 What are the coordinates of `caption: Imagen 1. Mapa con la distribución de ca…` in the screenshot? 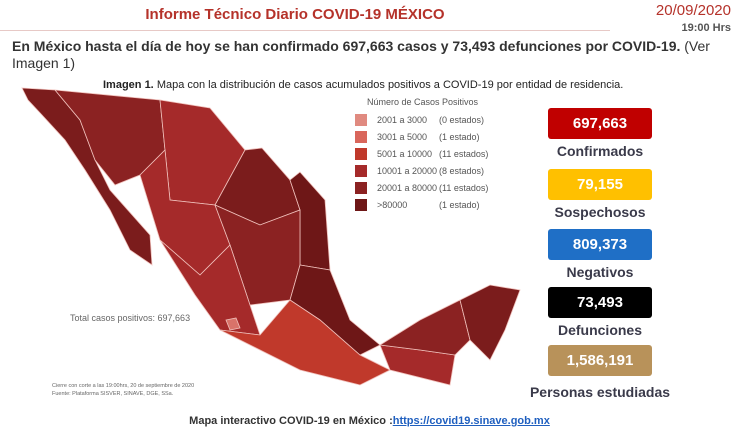 It's located at (363, 85).